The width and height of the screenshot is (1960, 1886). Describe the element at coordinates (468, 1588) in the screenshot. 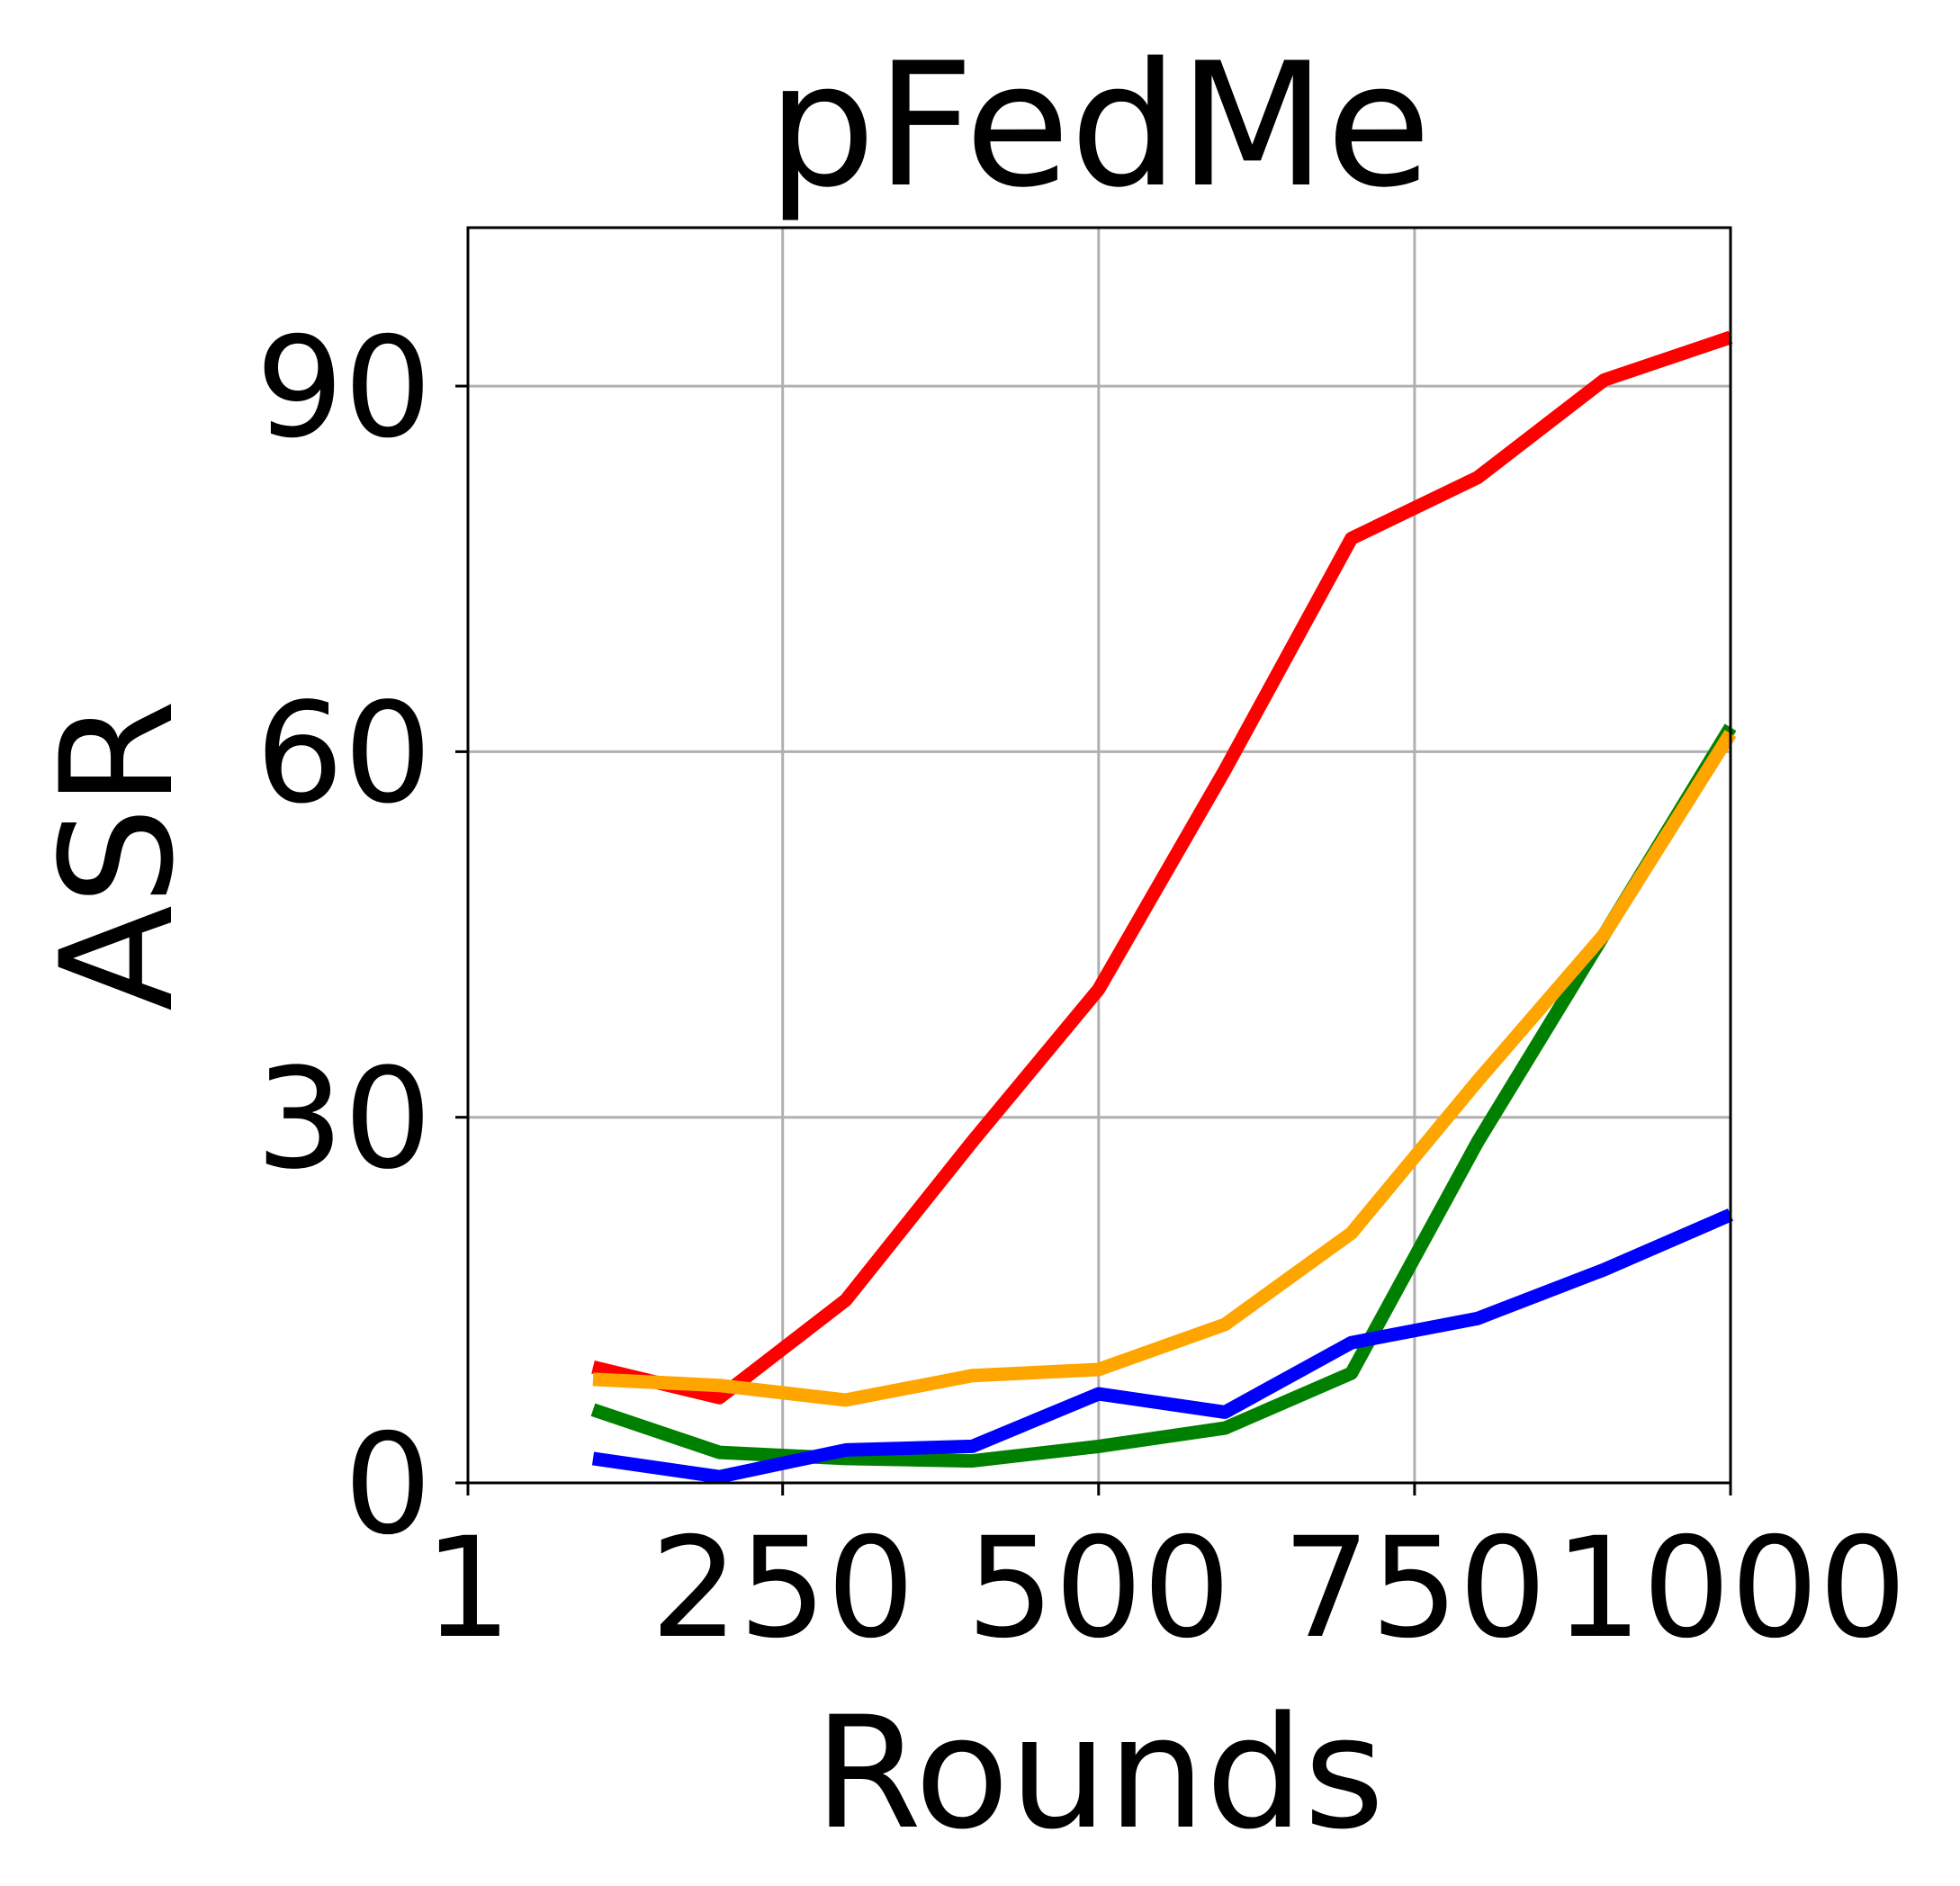

I see `x-tick-label: 1` at that location.